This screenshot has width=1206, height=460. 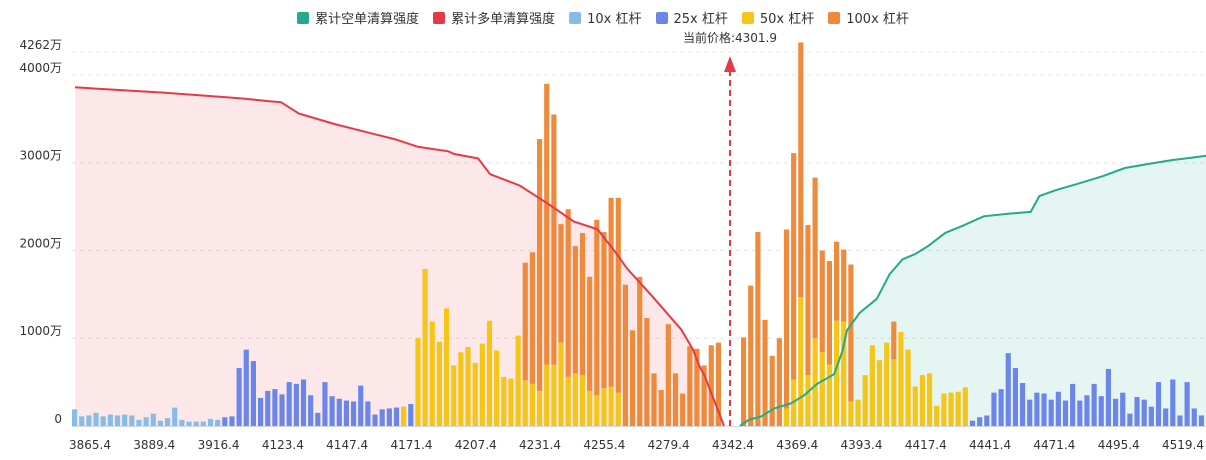 I want to click on legend-item-25x: 25x 杠杆, so click(x=691, y=17).